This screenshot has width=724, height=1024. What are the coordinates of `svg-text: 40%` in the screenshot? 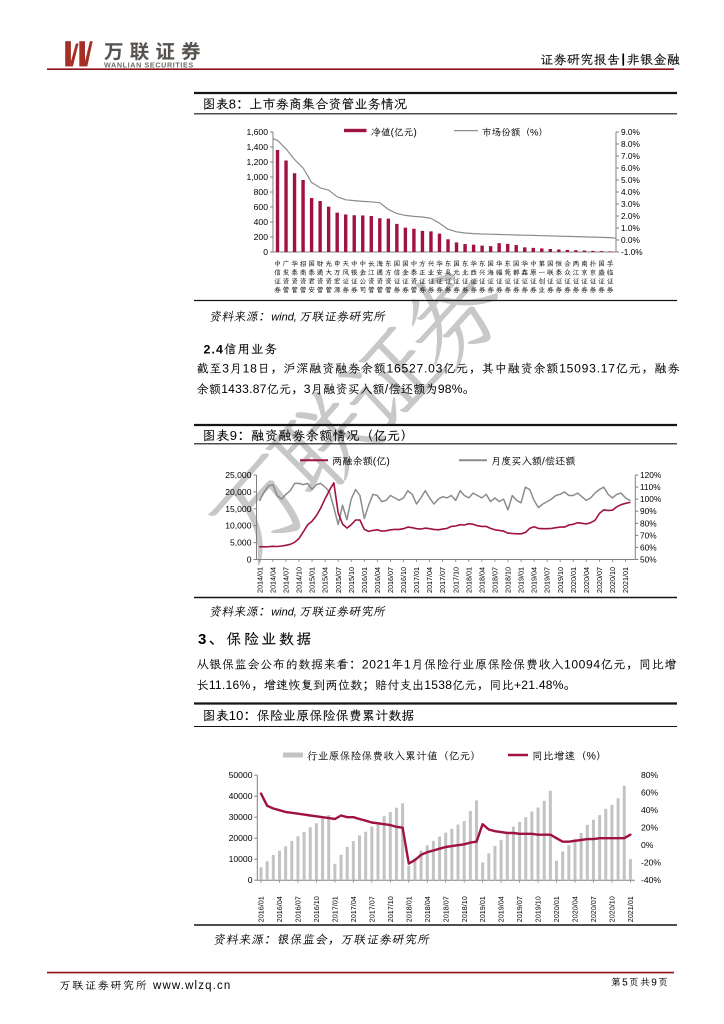 It's located at (650, 810).